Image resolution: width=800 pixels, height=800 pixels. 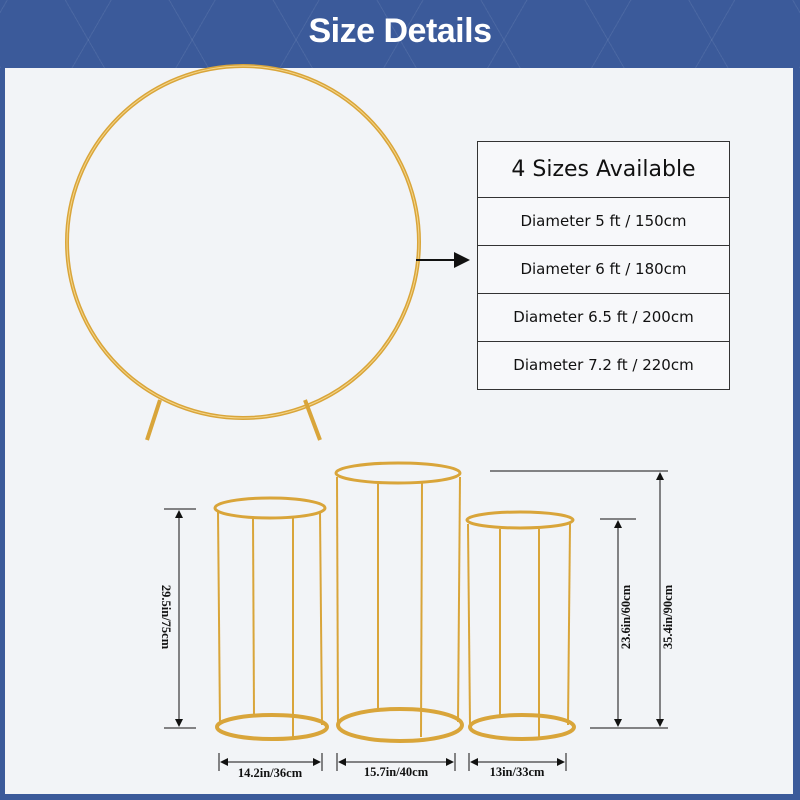 What do you see at coordinates (520, 625) in the screenshot?
I see `plinth-right` at bounding box center [520, 625].